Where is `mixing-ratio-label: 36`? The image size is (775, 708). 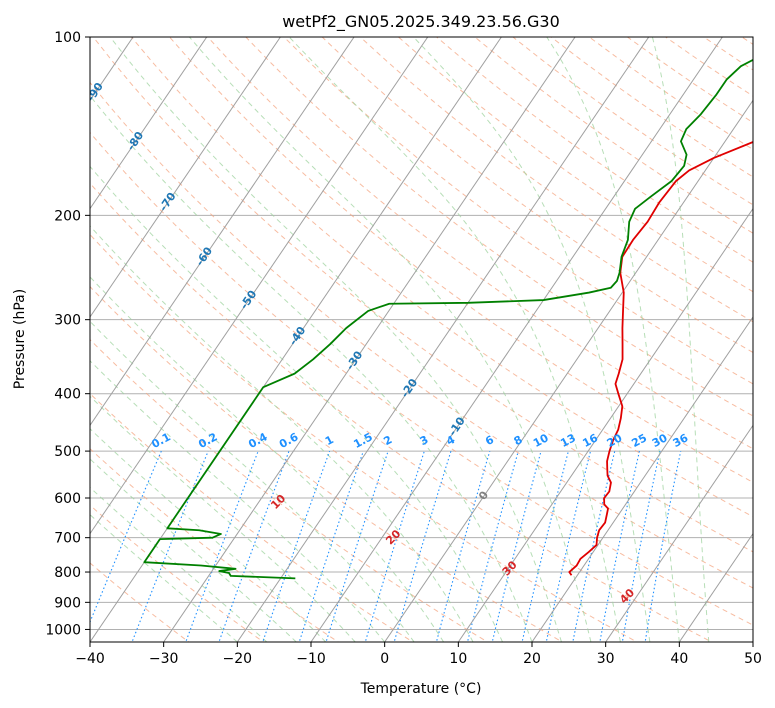 mixing-ratio-label: 36 is located at coordinates (681, 440).